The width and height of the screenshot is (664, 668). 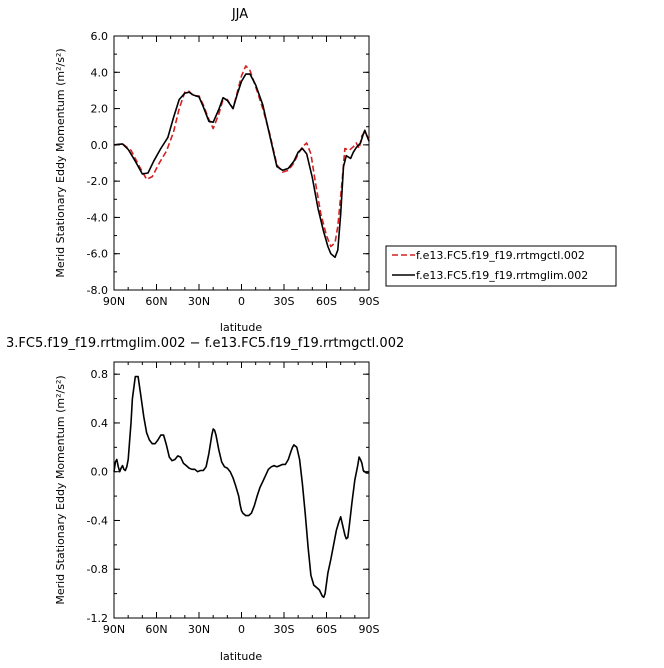 I want to click on top-series-lines, so click(x=241, y=162).